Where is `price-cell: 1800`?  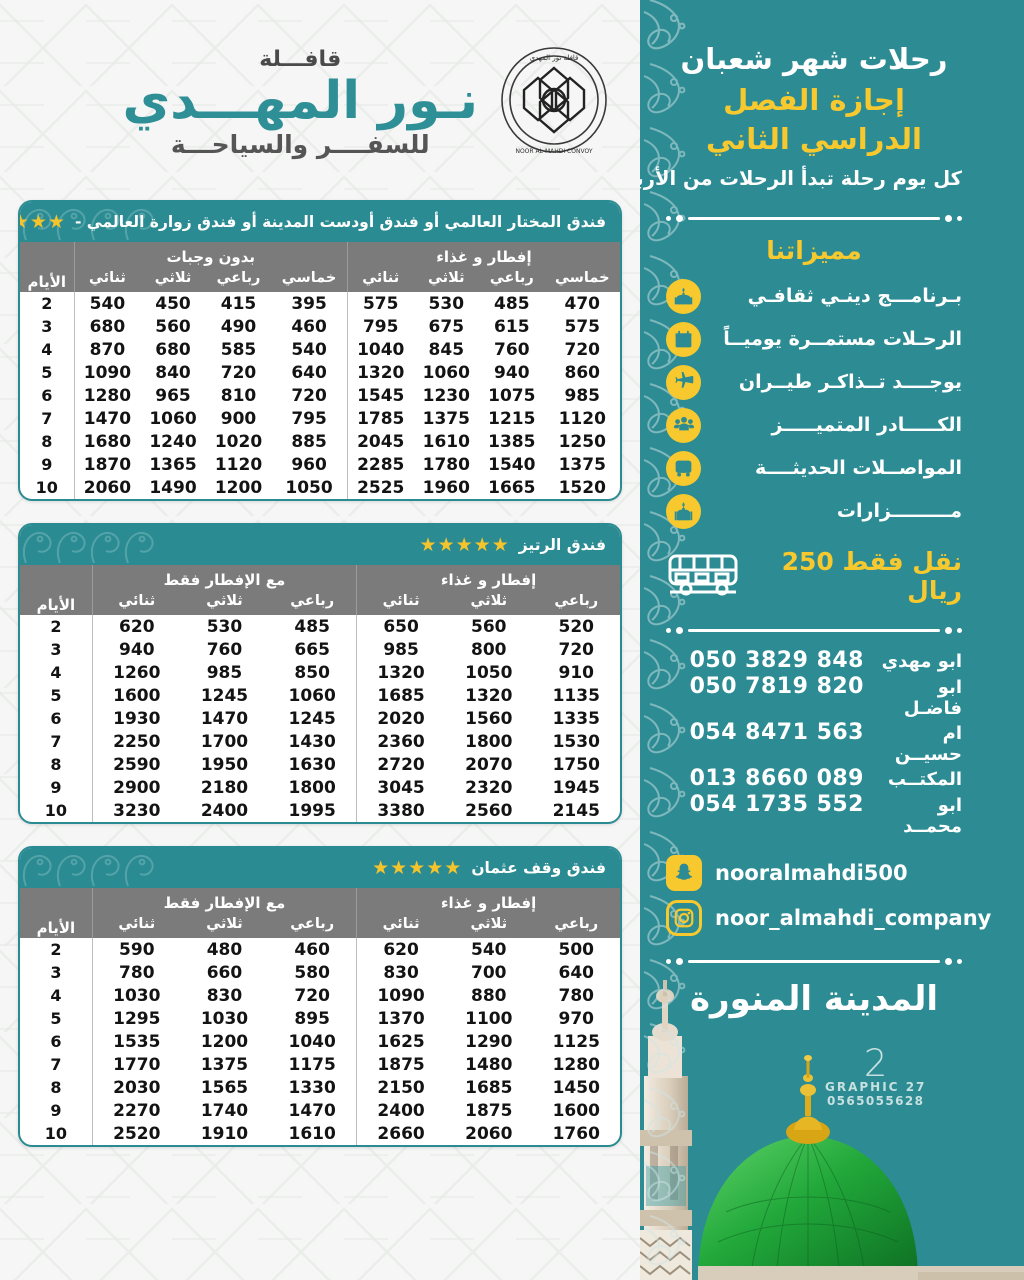 price-cell: 1800 is located at coordinates (313, 787).